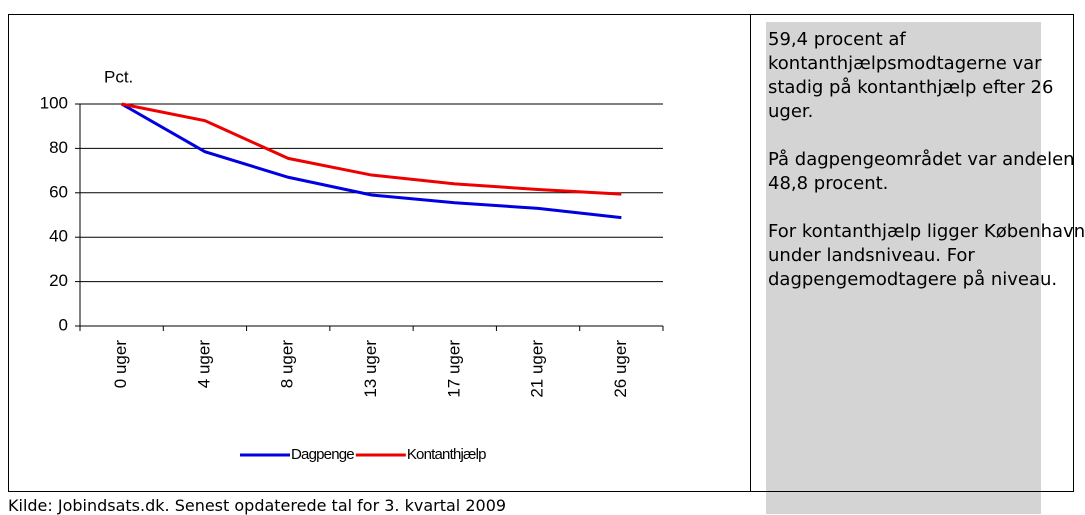 The width and height of the screenshot is (1085, 515). Describe the element at coordinates (370, 369) in the screenshot. I see `x-tick-label: 13 uger` at that location.